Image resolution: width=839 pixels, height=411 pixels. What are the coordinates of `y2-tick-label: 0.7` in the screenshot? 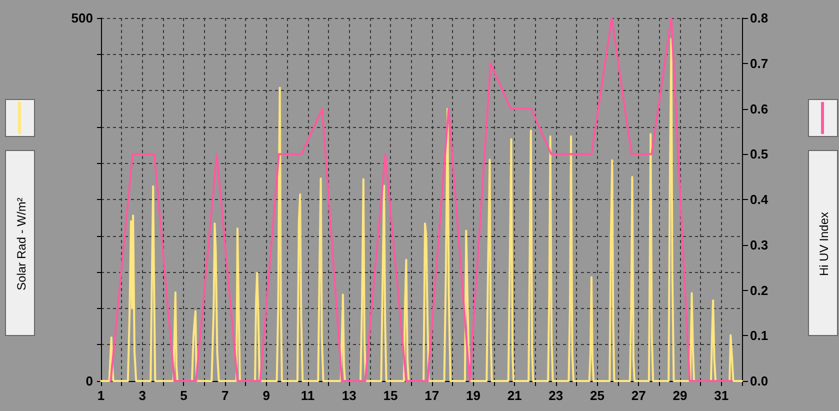 It's located at (759, 63).